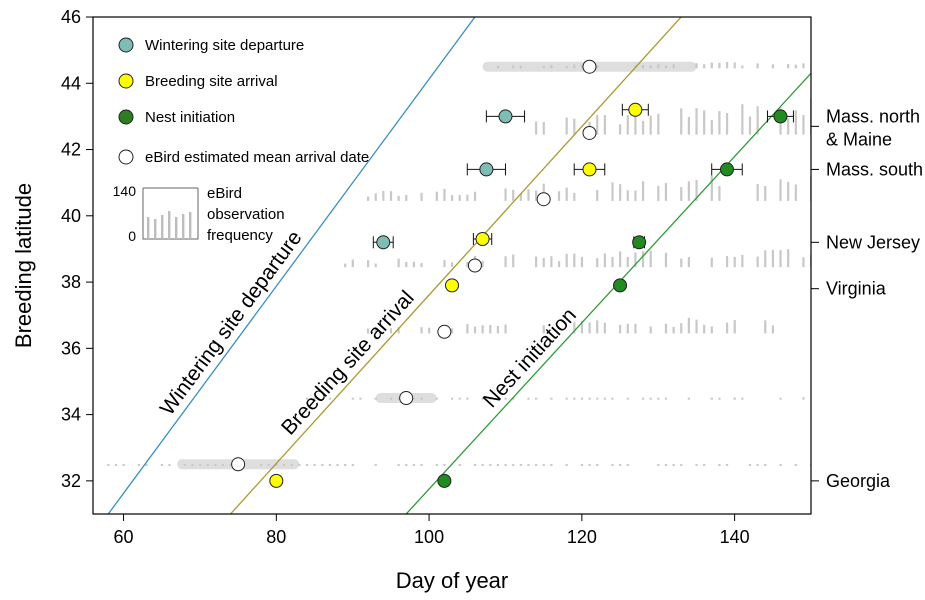  What do you see at coordinates (211, 81) in the screenshot?
I see `legend-label: Breeding site arrival` at bounding box center [211, 81].